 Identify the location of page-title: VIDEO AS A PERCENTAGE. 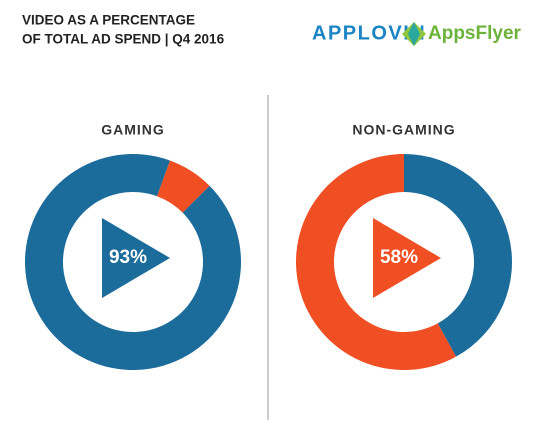
(108, 20).